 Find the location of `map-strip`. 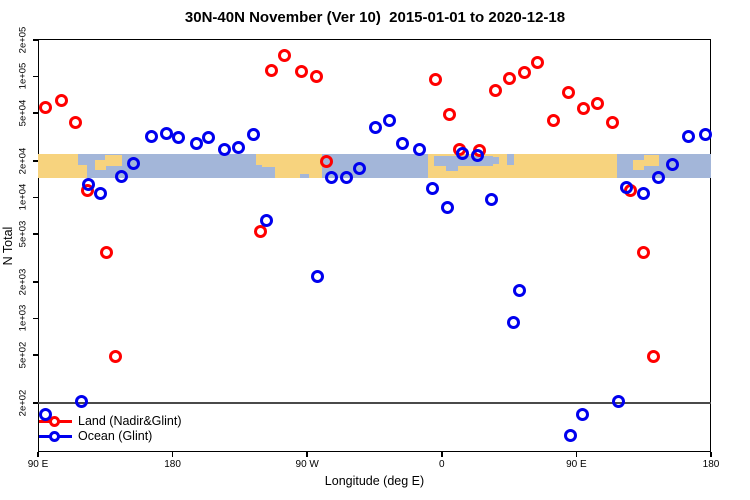

map-strip is located at coordinates (374, 165).